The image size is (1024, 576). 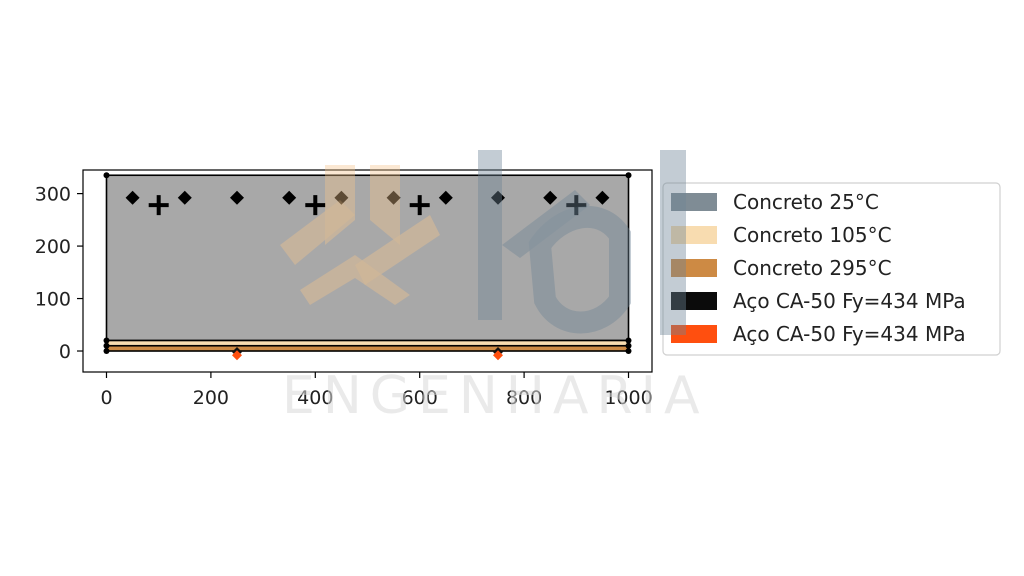 What do you see at coordinates (53, 247) in the screenshot?
I see `y-tick-label: 200` at bounding box center [53, 247].